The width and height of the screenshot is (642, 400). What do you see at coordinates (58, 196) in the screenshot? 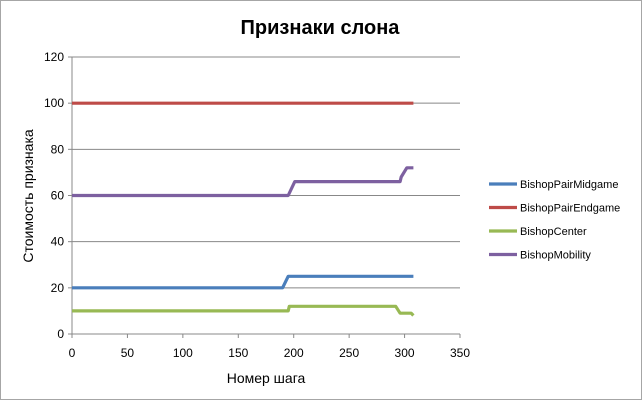
I see `y-tick-label: 60` at bounding box center [58, 196].